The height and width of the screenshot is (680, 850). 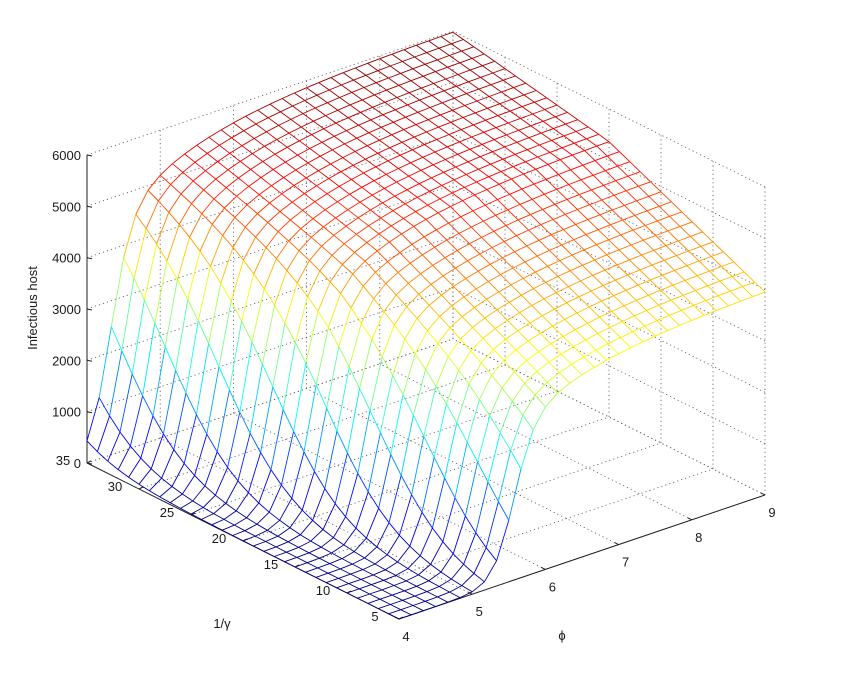 I want to click on x-tick-label: 6, so click(x=552, y=586).